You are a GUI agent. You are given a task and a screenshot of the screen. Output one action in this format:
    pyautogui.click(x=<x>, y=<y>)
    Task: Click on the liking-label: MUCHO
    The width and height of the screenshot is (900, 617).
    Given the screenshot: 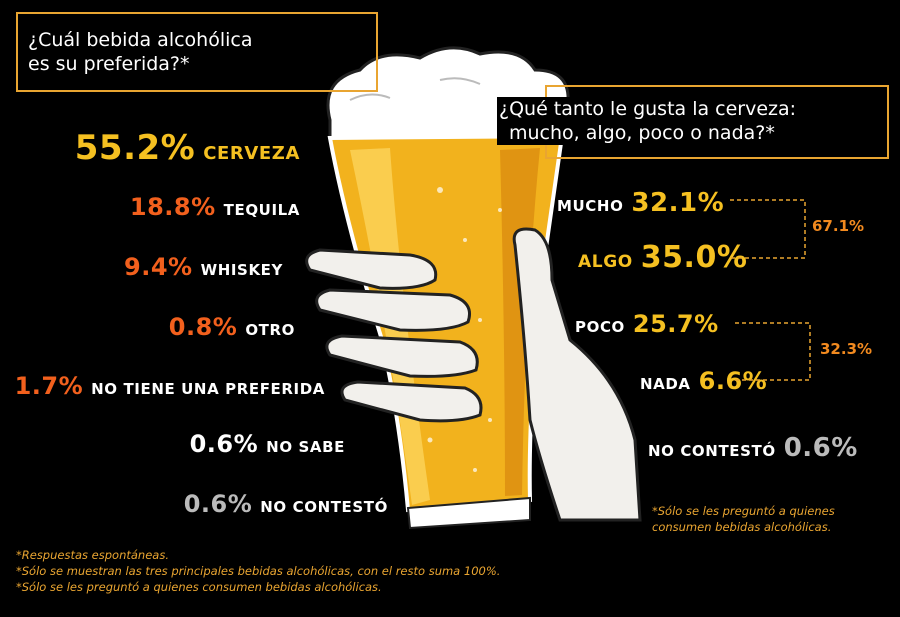 What is the action you would take?
    pyautogui.click(x=590, y=206)
    